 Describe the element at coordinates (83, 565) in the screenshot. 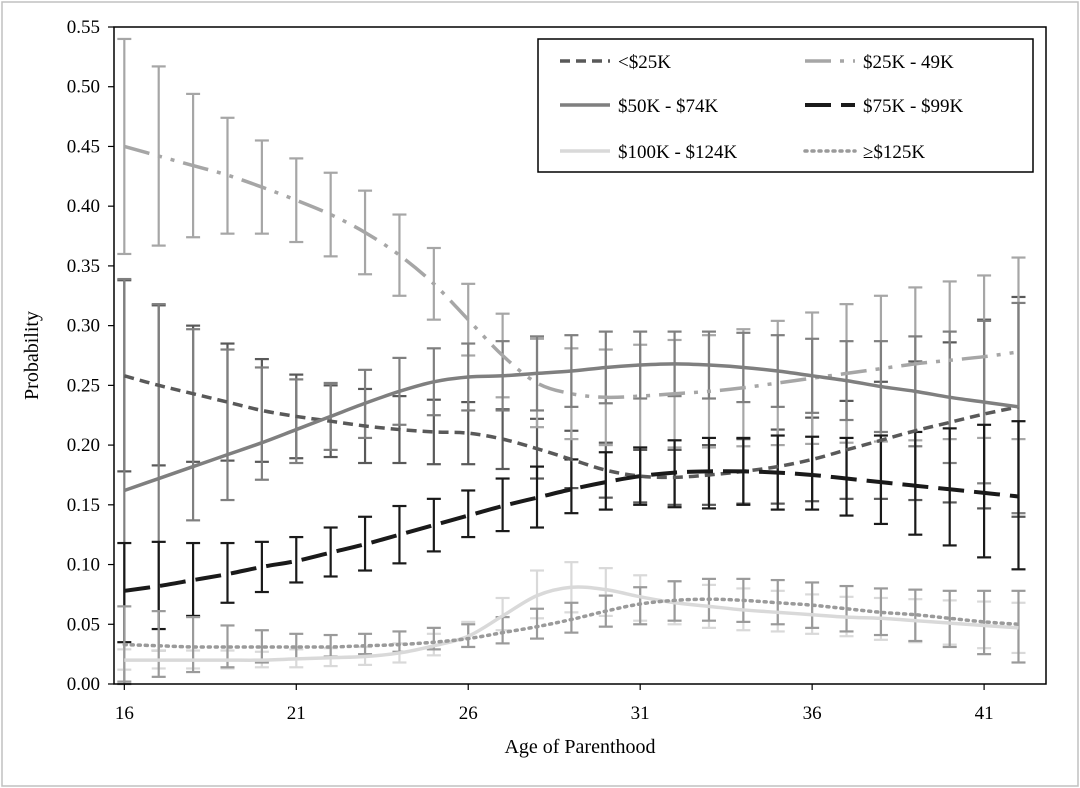

I see `y-tick-label: 0.10` at that location.